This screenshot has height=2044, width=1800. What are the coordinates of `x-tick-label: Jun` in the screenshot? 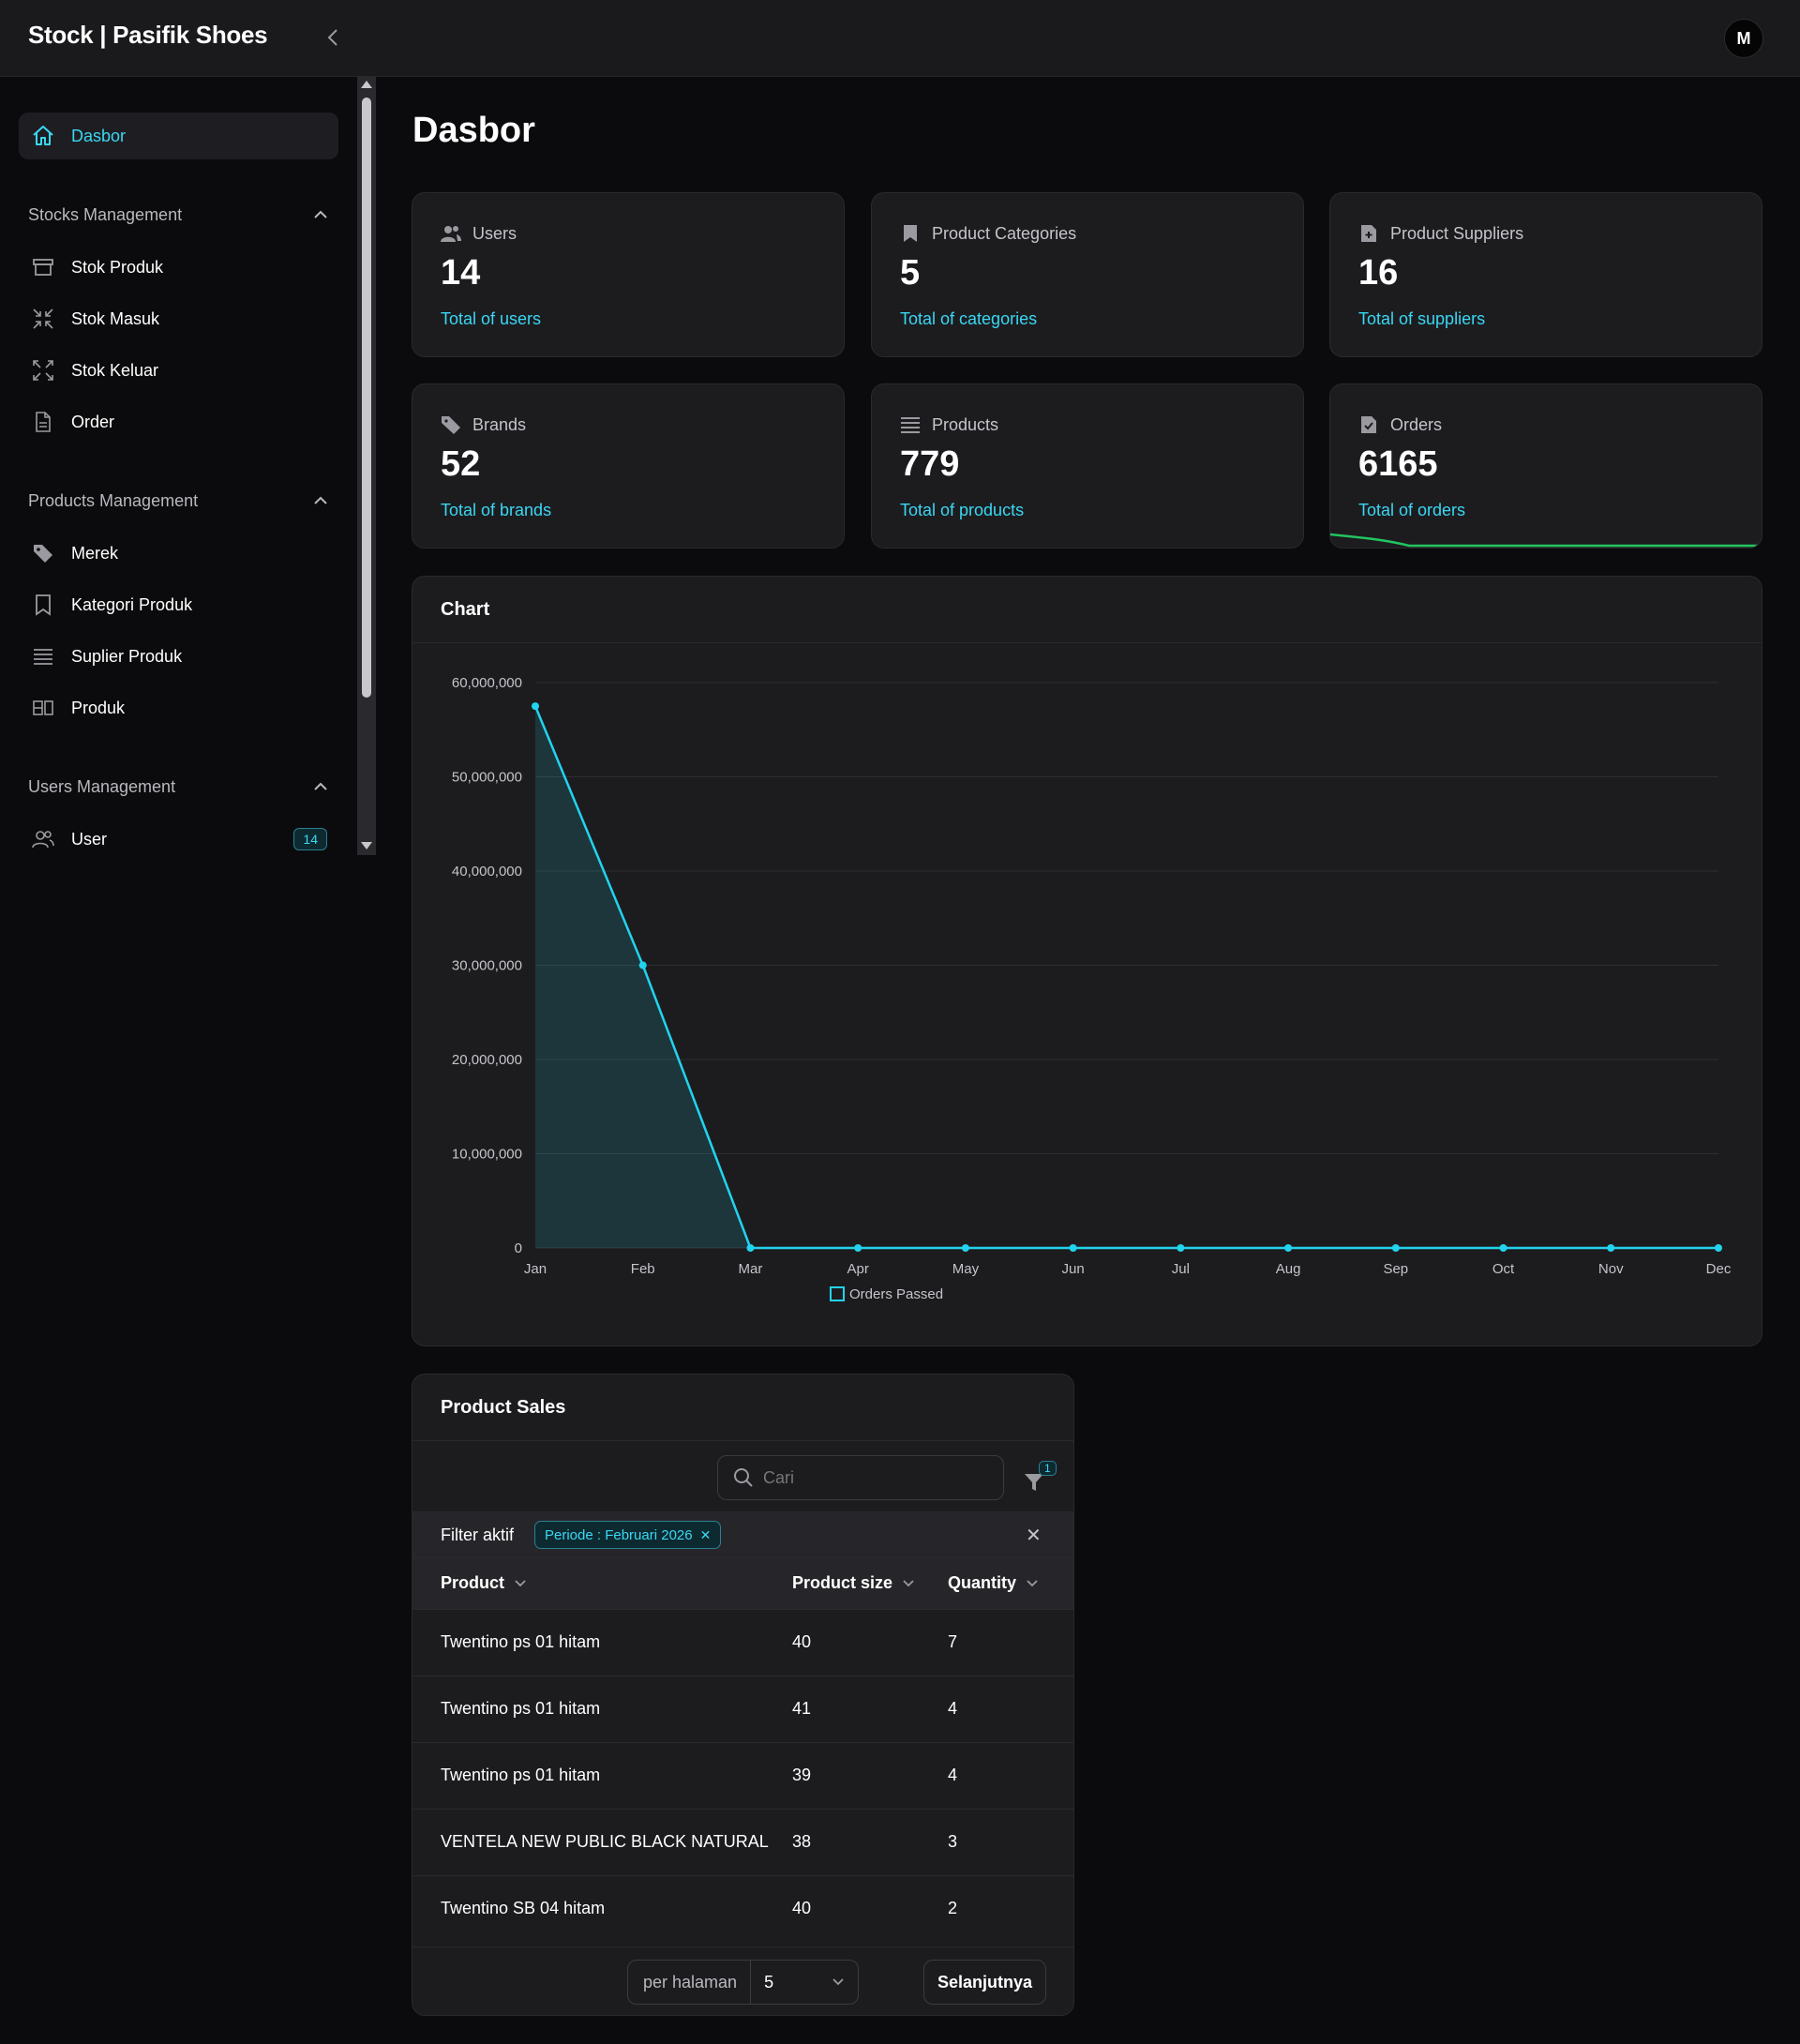 It's located at (1073, 1269).